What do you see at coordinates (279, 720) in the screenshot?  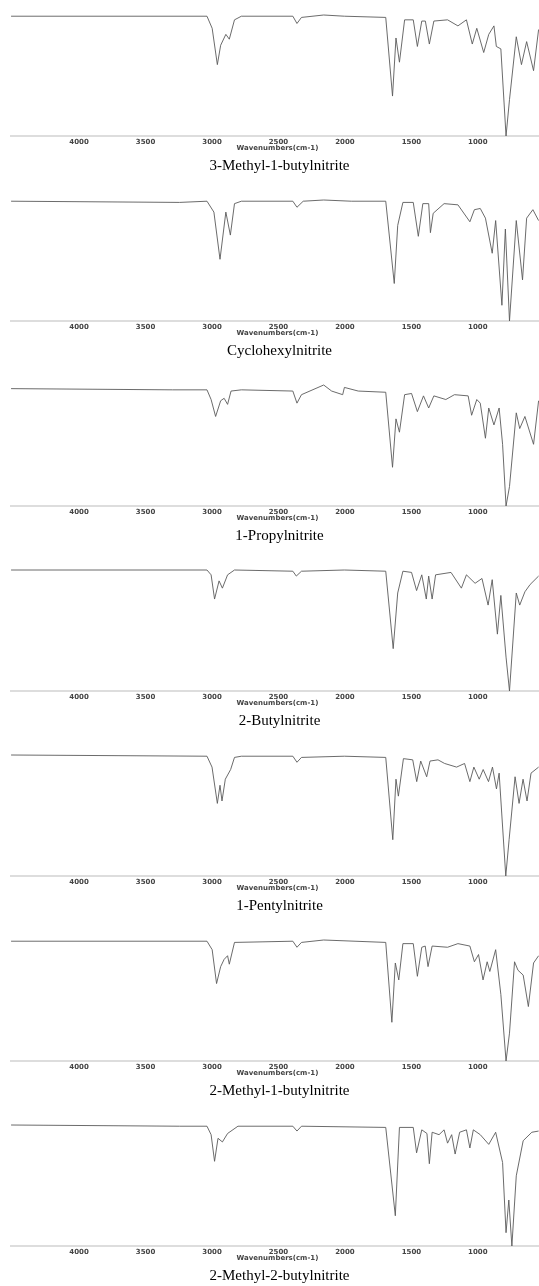 I see `text: 2-Butylnitrite` at bounding box center [279, 720].